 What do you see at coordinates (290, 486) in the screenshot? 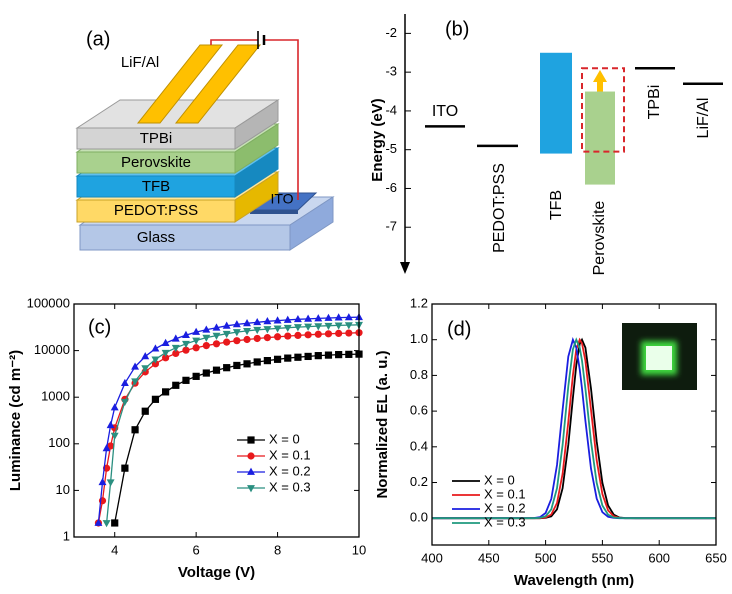
I see `legend-label: X = 0.3` at bounding box center [290, 486].